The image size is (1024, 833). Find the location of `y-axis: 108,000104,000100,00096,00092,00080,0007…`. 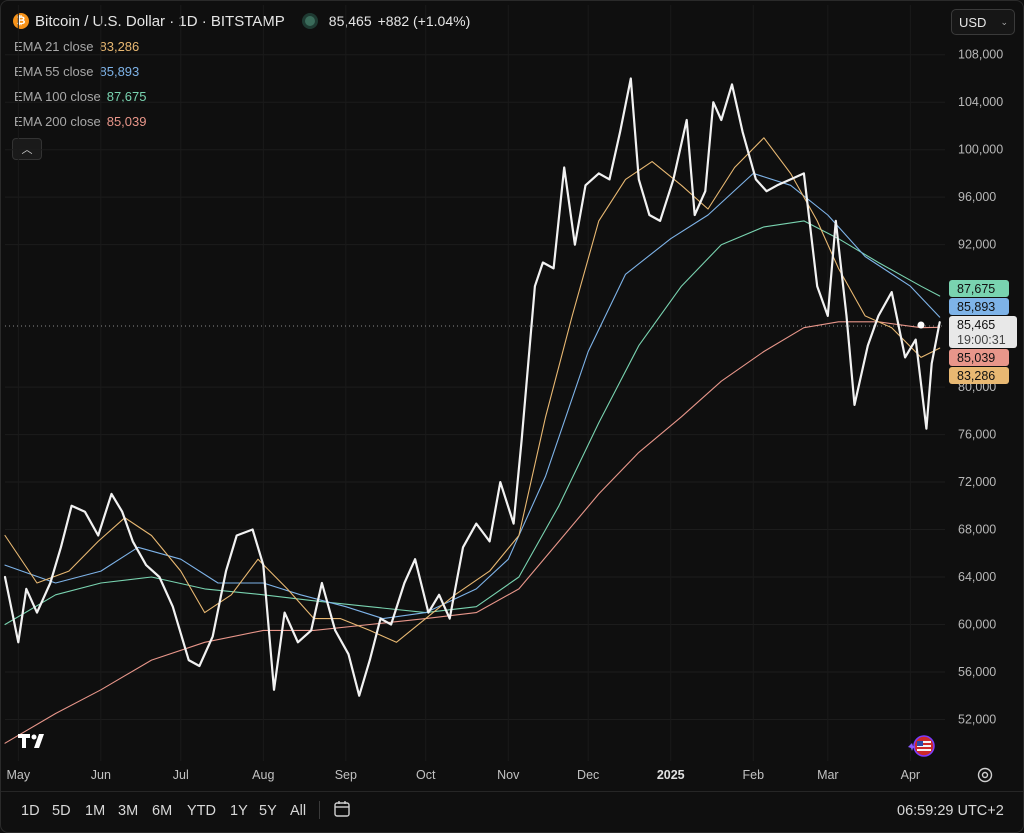

y-axis: 108,000104,000100,00096,00092,00080,0007… is located at coordinates (980, 387).